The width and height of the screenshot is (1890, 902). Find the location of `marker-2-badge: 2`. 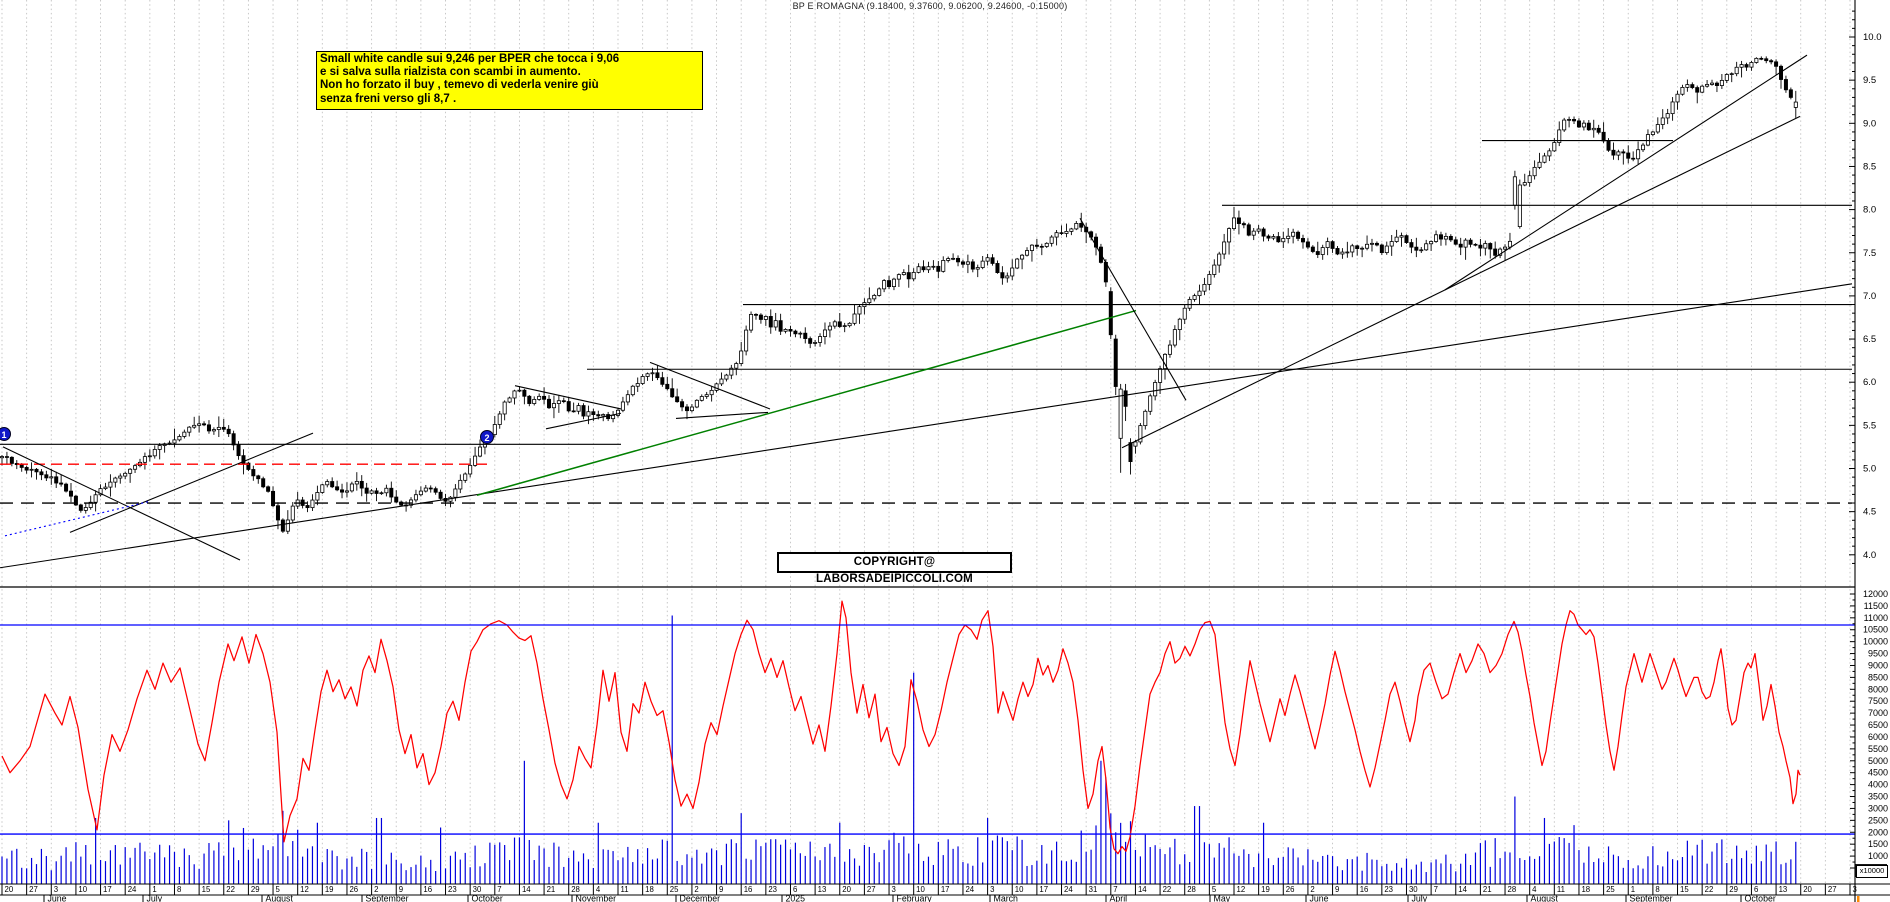

marker-2-badge: 2 is located at coordinates (487, 436).